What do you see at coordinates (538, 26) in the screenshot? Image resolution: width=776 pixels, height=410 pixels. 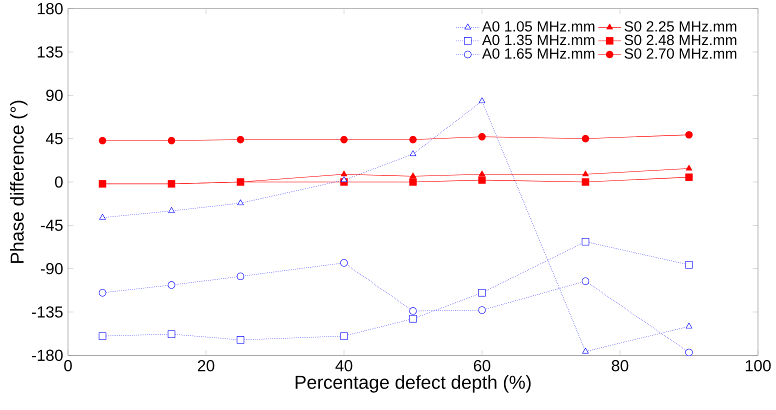 I see `legend-label: A0 1.05 MHz.mm` at bounding box center [538, 26].